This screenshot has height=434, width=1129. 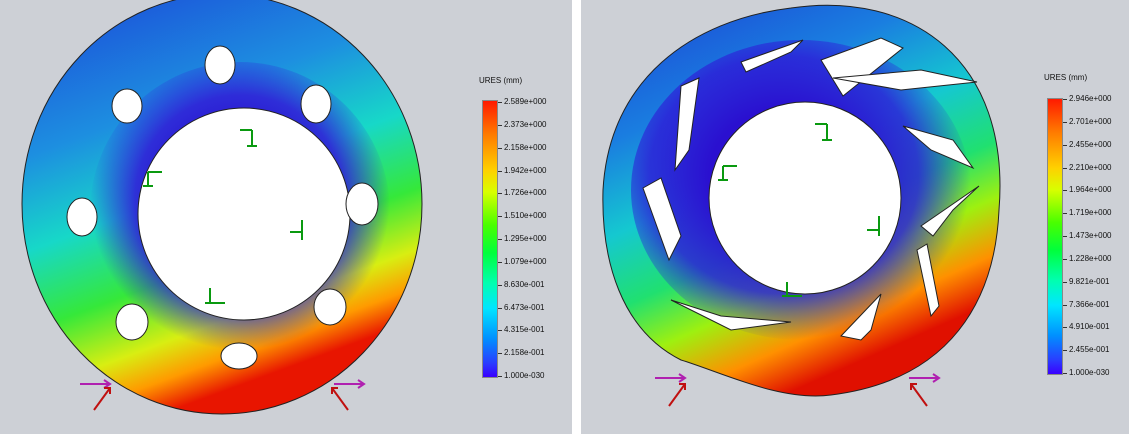 I want to click on legend-value-label: 2.589e+000, so click(x=525, y=101).